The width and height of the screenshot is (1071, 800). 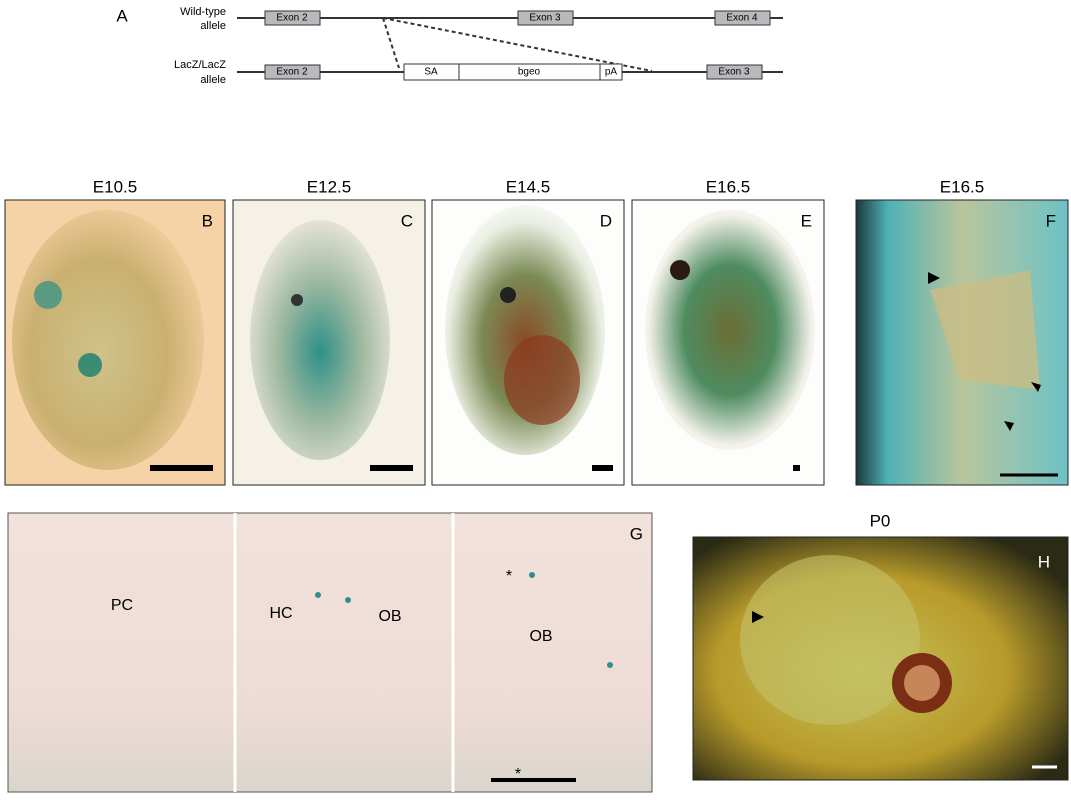 I want to click on panel-label: E, so click(x=806, y=220).